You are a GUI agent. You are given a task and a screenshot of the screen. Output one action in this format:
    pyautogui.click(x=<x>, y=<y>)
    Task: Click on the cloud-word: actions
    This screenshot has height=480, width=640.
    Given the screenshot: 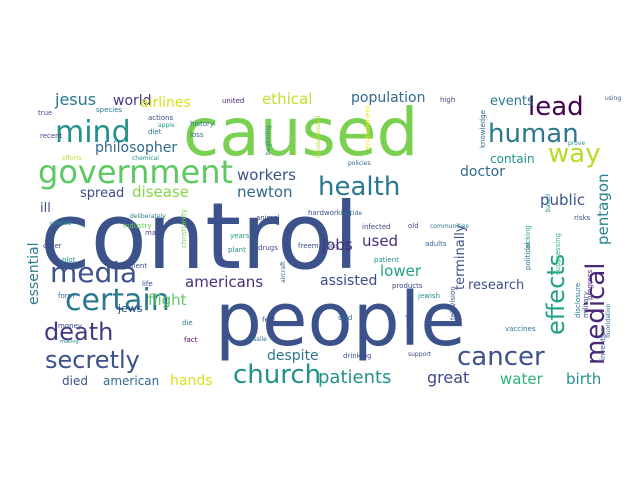 What is the action you would take?
    pyautogui.click(x=161, y=118)
    